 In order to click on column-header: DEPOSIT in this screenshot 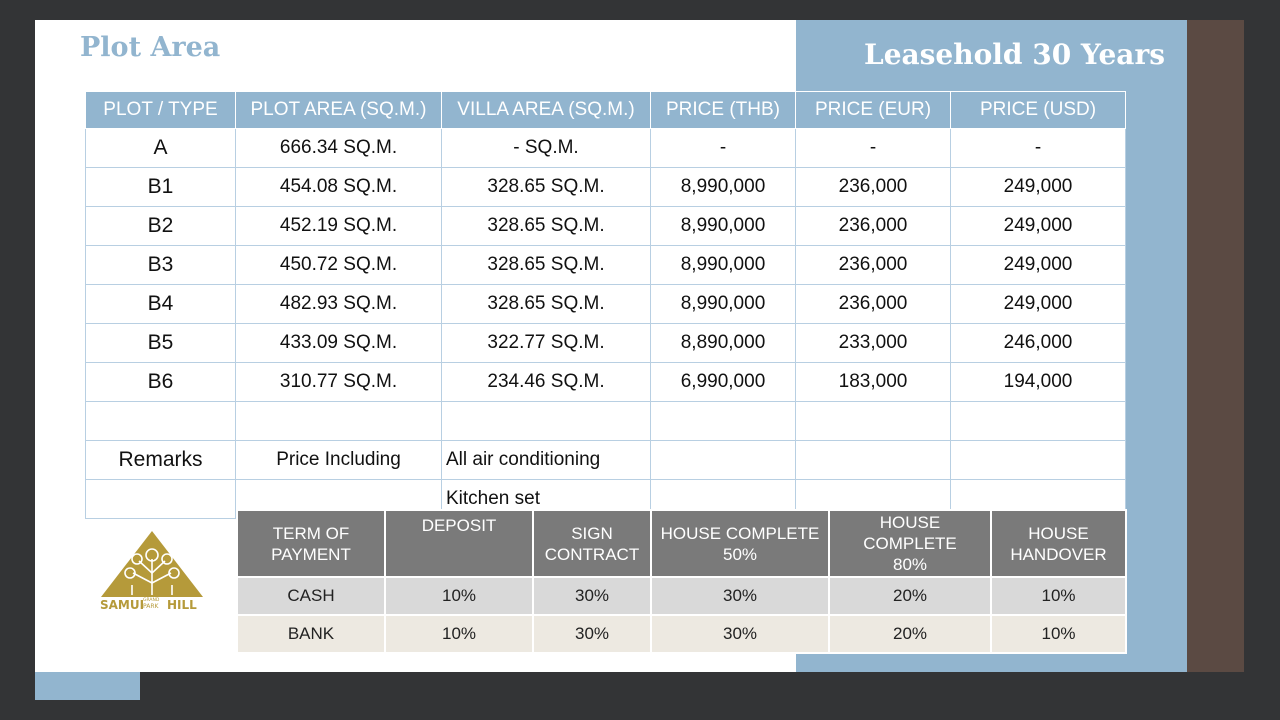, I will do `click(459, 543)`.